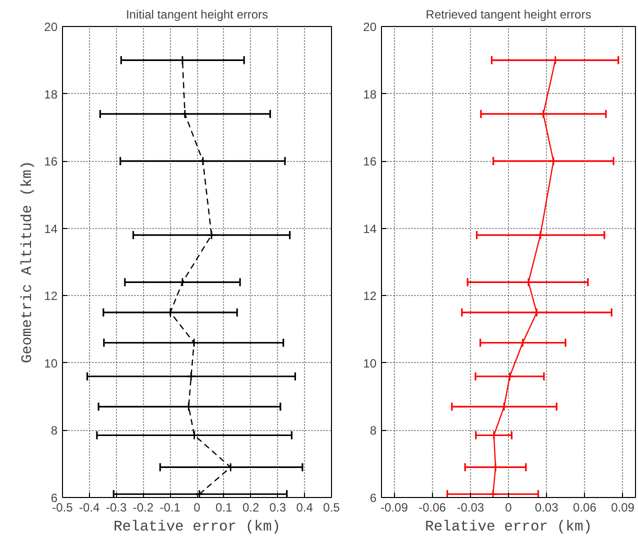 The height and width of the screenshot is (538, 638). Describe the element at coordinates (373, 498) in the screenshot. I see `y-tick-label: 6` at that location.